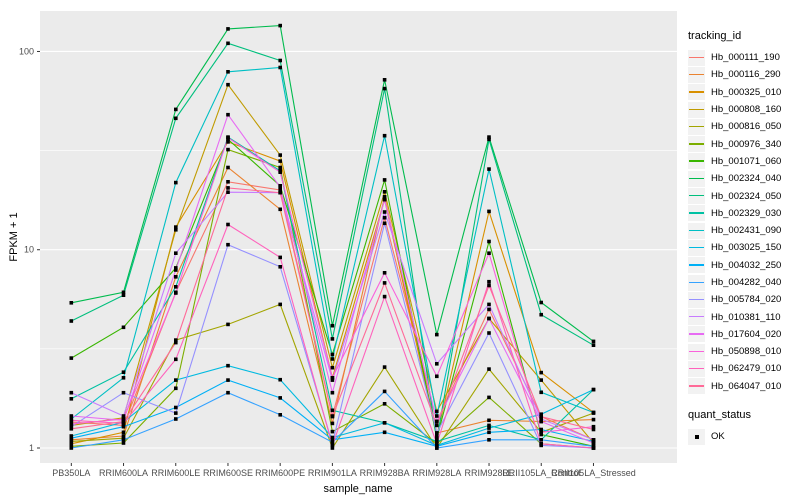 Image resolution: width=800 pixels, height=500 pixels. Describe the element at coordinates (26, 51) in the screenshot. I see `y-tick-label: 100` at that location.